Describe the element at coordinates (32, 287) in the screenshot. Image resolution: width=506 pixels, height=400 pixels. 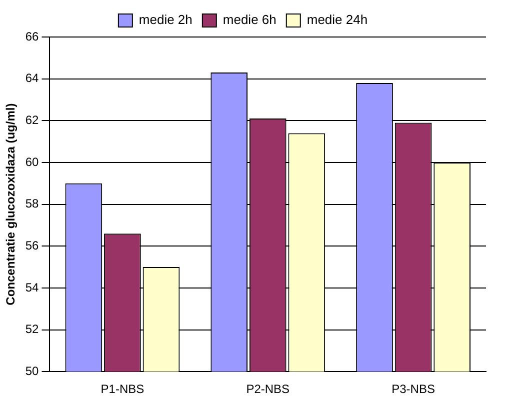
I see `y-tick-label: 54` at that location.